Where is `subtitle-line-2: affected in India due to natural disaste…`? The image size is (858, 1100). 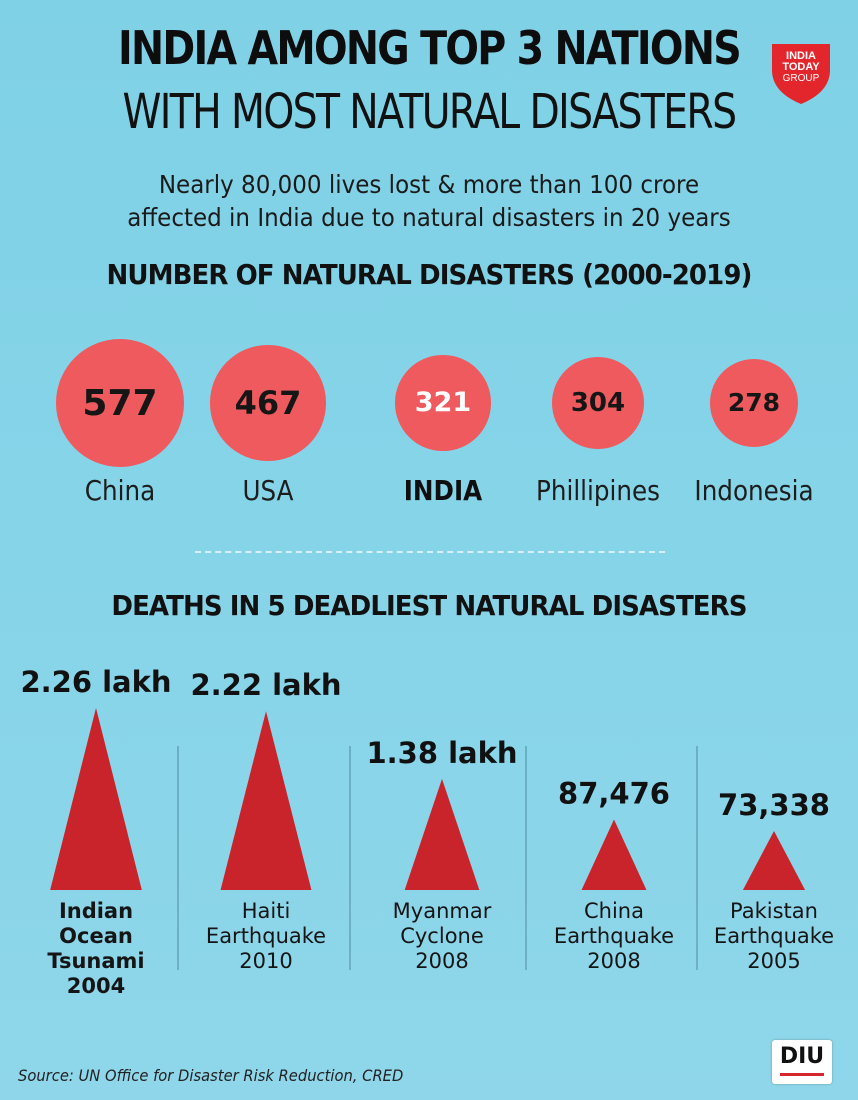
subtitle-line-2: affected in India due to natural disaste… is located at coordinates (429, 217).